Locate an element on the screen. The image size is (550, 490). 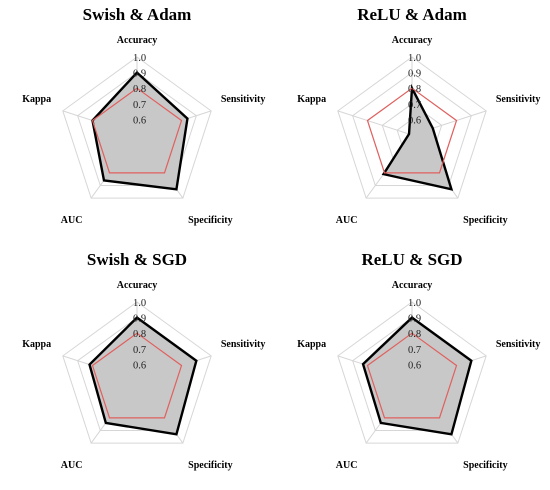
grid-spoke is located at coordinates (375, 123).